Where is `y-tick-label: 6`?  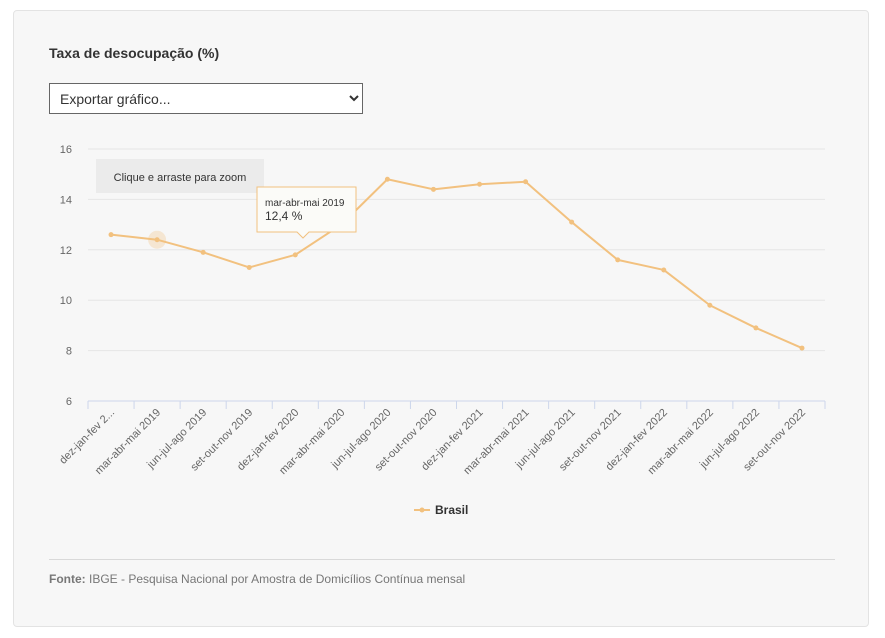
y-tick-label: 6 is located at coordinates (69, 402).